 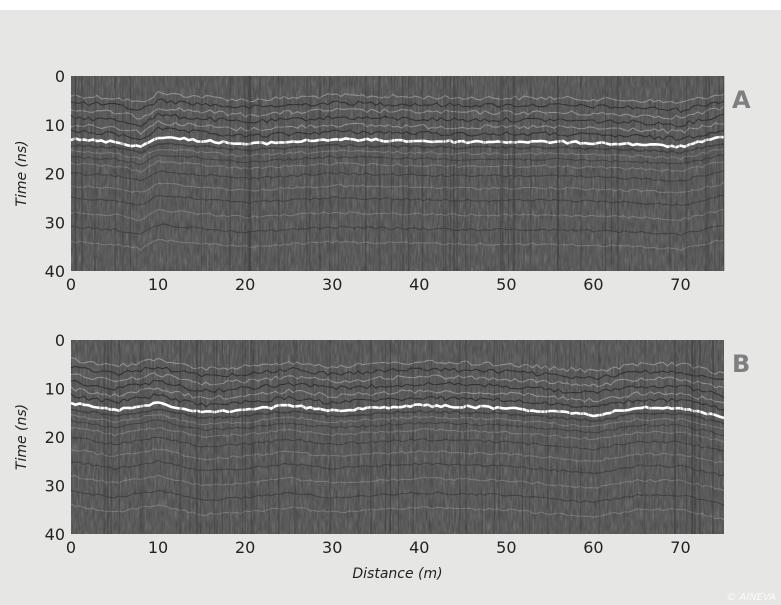 I want to click on panel-label-b: B, so click(x=741, y=364).